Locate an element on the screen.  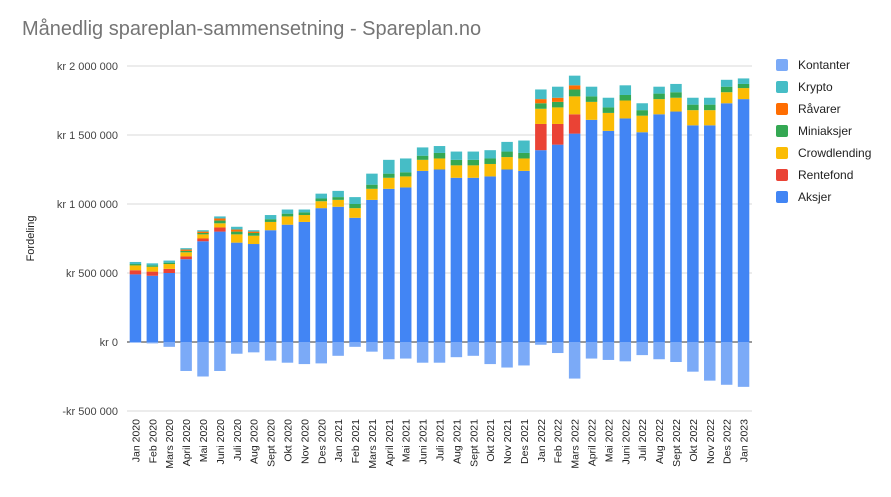
legend-label: Krypto is located at coordinates (815, 87).